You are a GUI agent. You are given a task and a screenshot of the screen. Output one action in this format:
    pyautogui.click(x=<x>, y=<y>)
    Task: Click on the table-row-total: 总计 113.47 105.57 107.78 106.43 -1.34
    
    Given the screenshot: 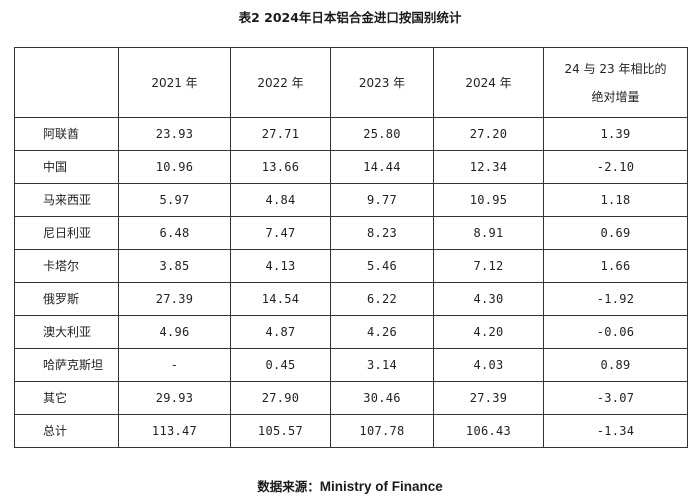 What is the action you would take?
    pyautogui.click(x=351, y=431)
    